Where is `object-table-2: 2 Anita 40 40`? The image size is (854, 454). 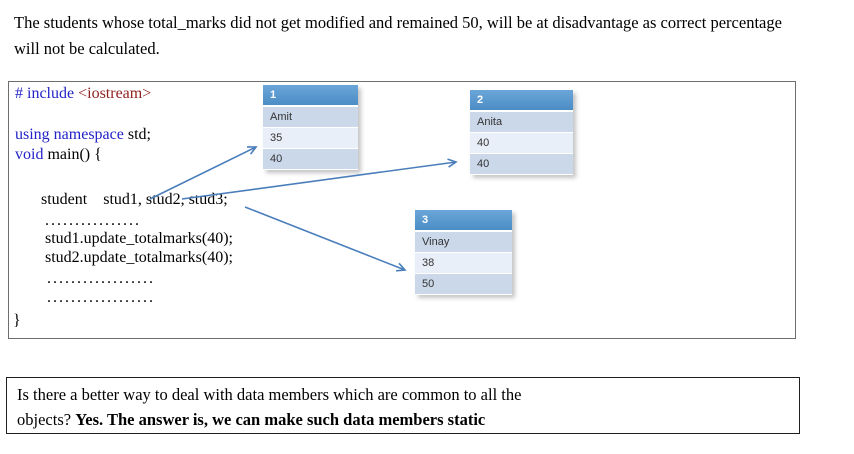
object-table-2: 2 Anita 40 40 is located at coordinates (521, 132).